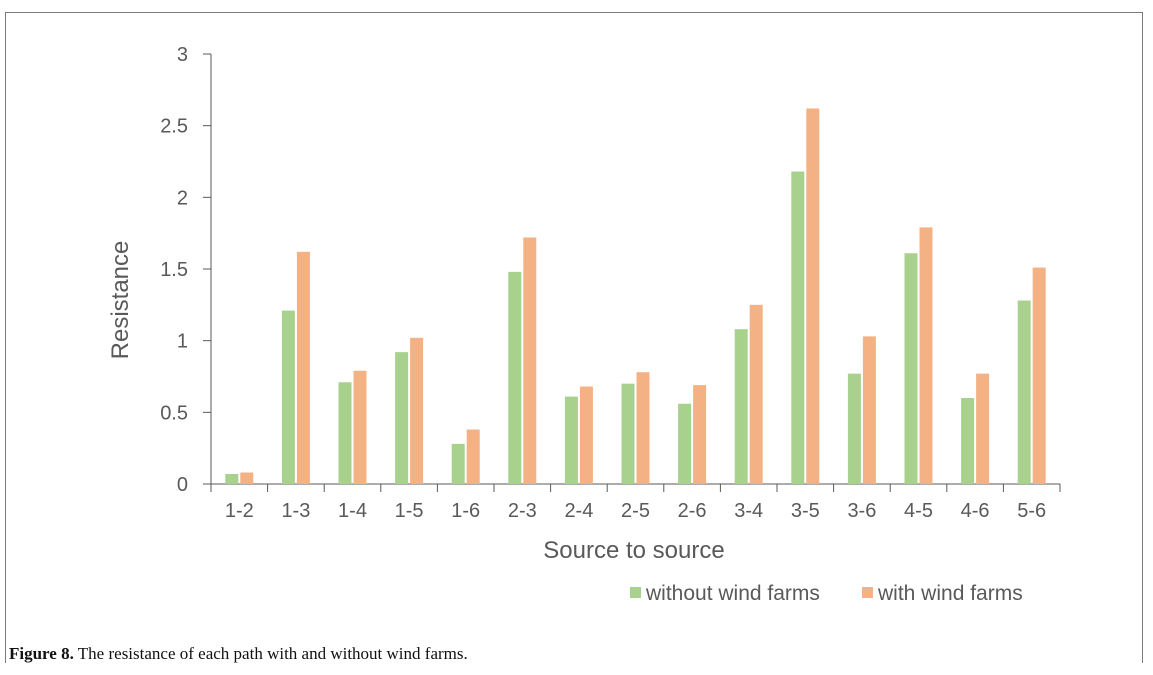 The image size is (1153, 675). Describe the element at coordinates (239, 511) in the screenshot. I see `x-tick-label: 1-2` at that location.